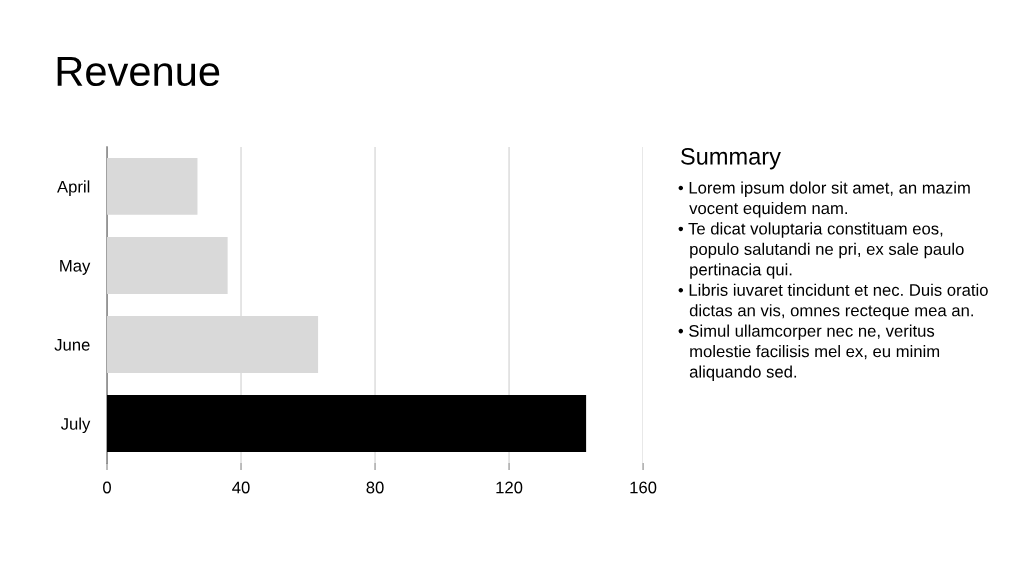 Image resolution: width=1024 pixels, height=576 pixels. I want to click on x-tick-label: 160, so click(643, 487).